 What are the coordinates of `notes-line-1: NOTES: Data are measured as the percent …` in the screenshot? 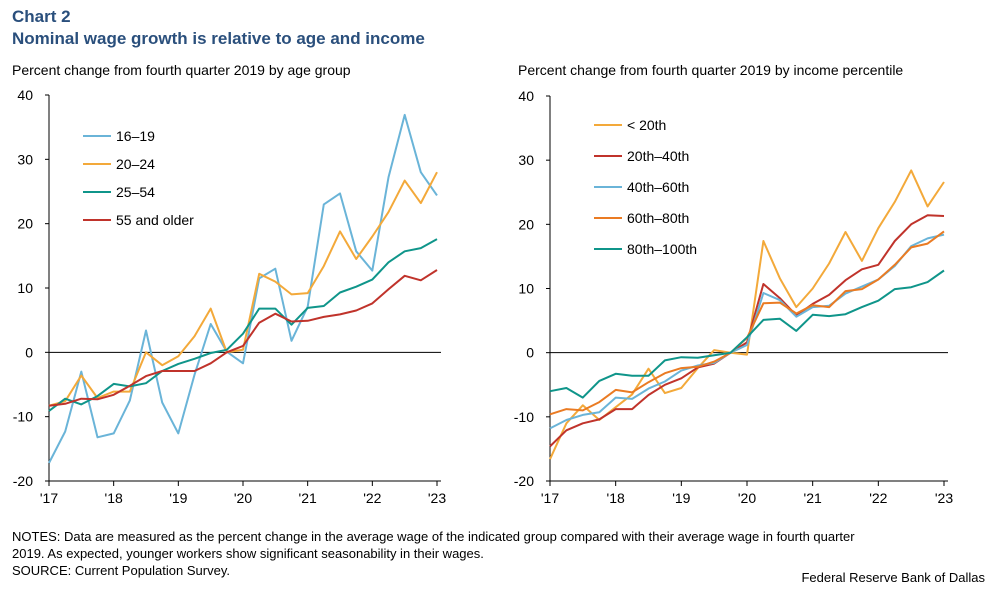 It's located at (433, 536).